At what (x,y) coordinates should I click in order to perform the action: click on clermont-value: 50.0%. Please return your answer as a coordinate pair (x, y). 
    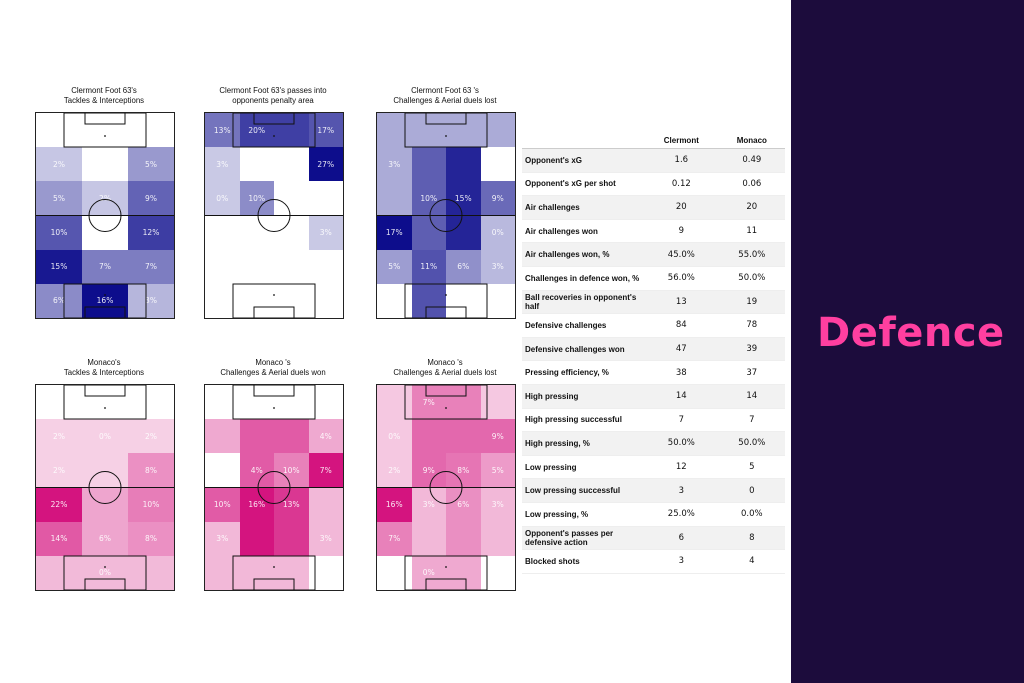
    Looking at the image, I should click on (681, 443).